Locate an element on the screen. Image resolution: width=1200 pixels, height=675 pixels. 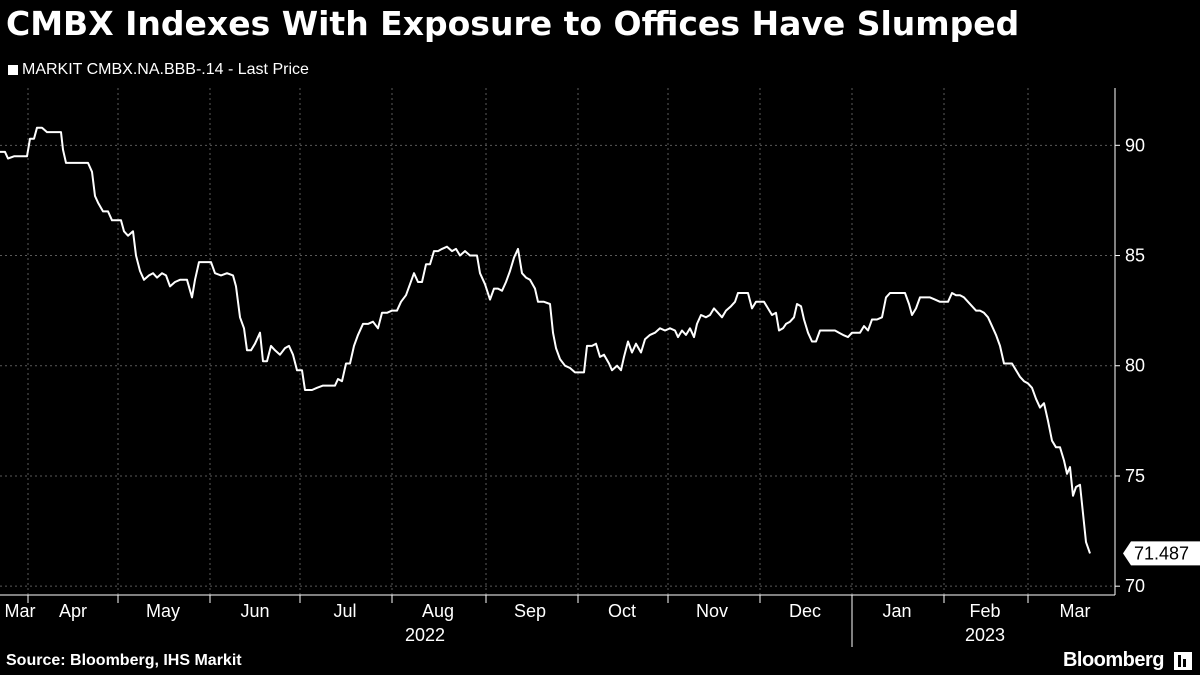
x-tick-label: Jun is located at coordinates (254, 611).